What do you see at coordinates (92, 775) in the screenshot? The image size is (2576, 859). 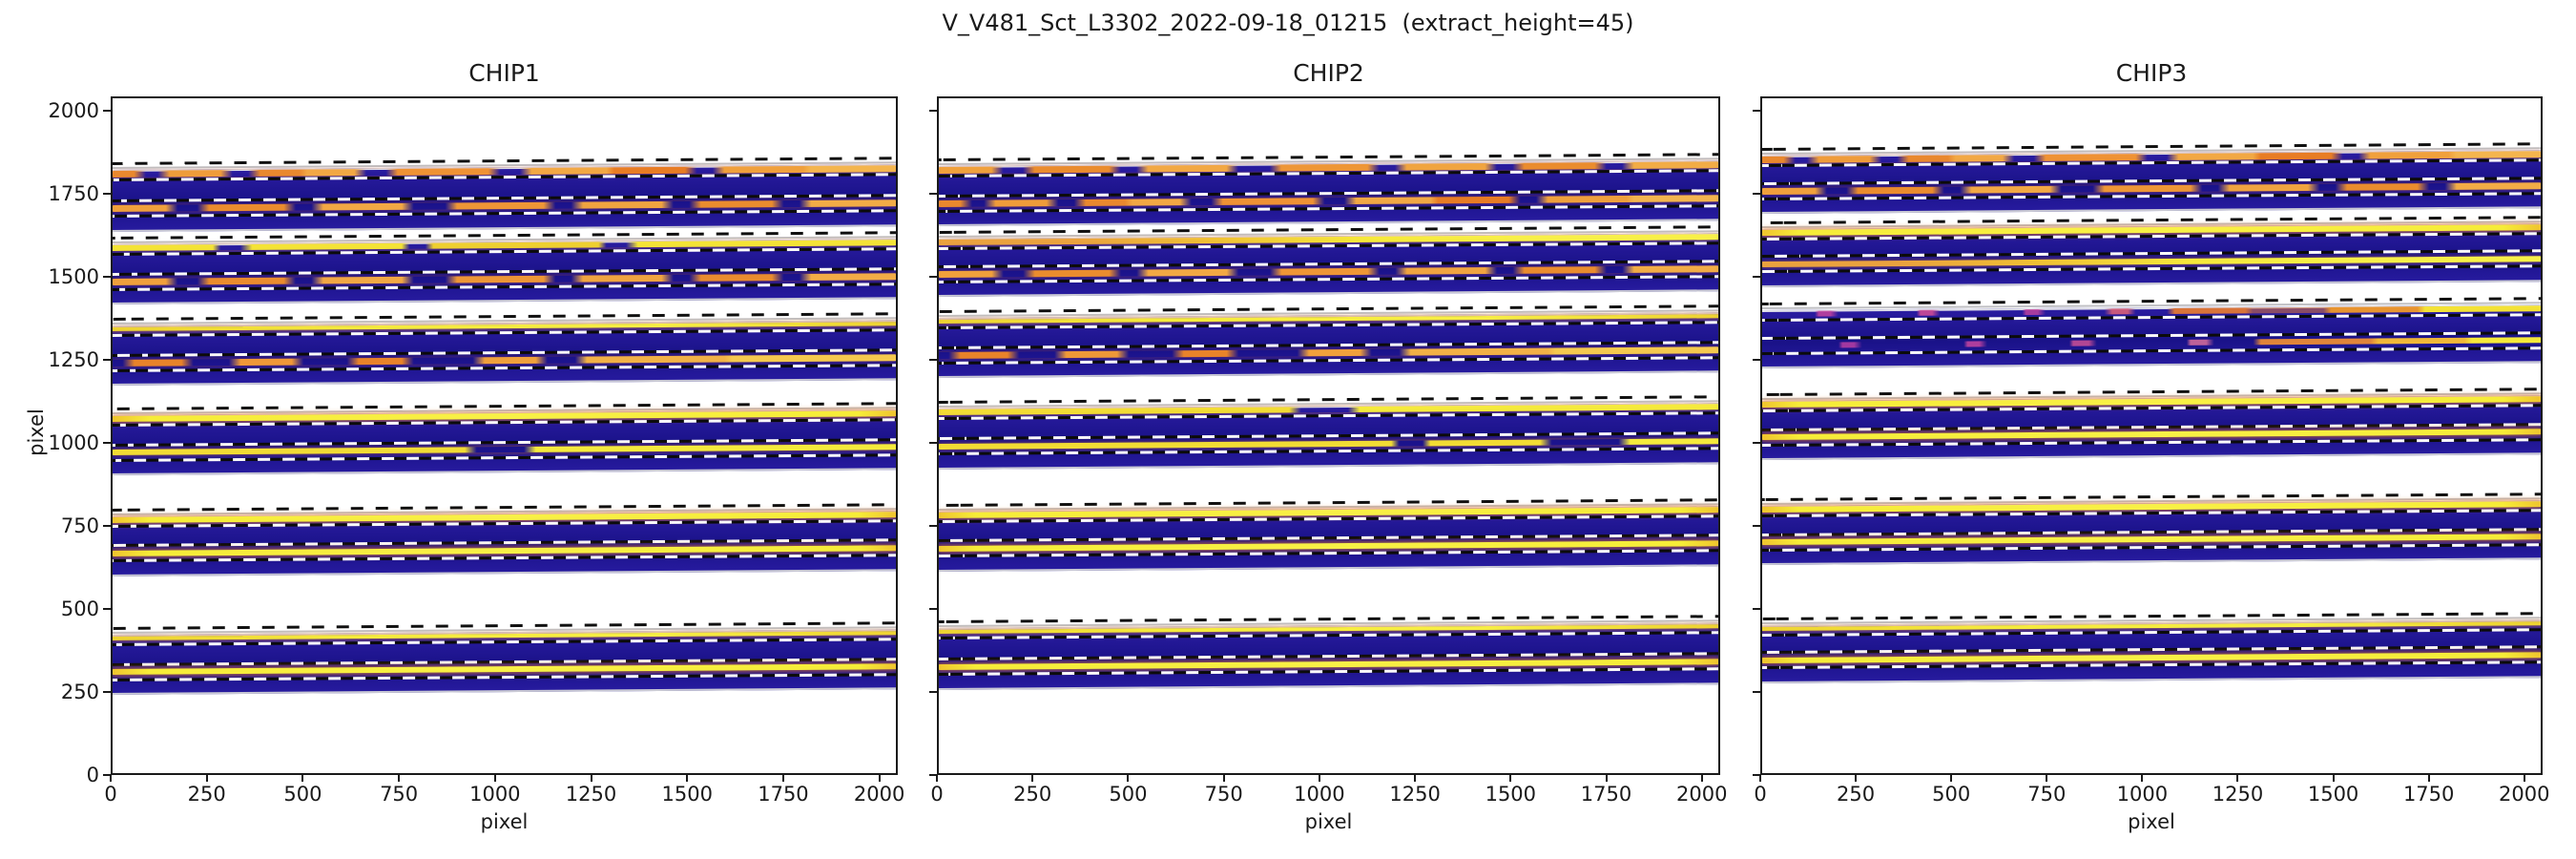 I see `y-tick-label: 0` at bounding box center [92, 775].